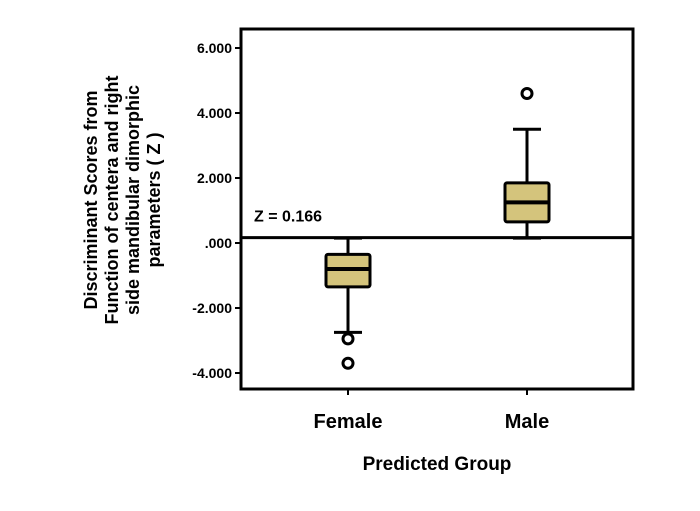  Describe the element at coordinates (91, 199) in the screenshot. I see `y-axis-title-line-1: Discriminant Scores from` at that location.